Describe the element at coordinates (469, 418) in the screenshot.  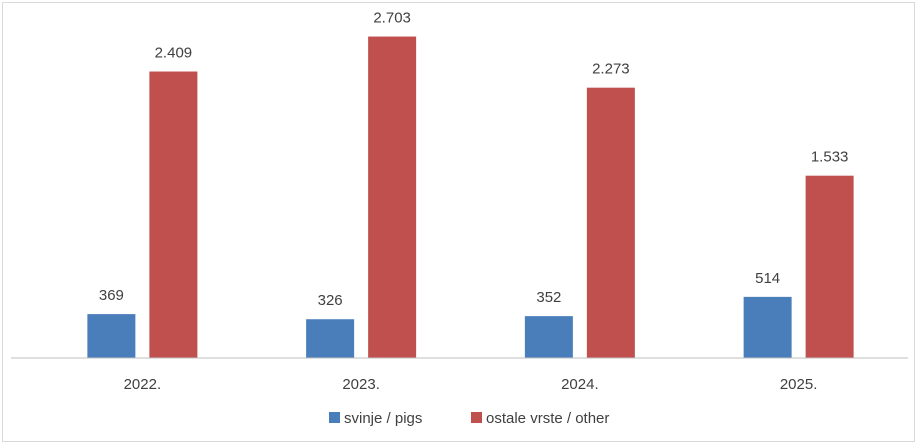
I see `legend: svinje / pigs ostale vrste / other` at that location.